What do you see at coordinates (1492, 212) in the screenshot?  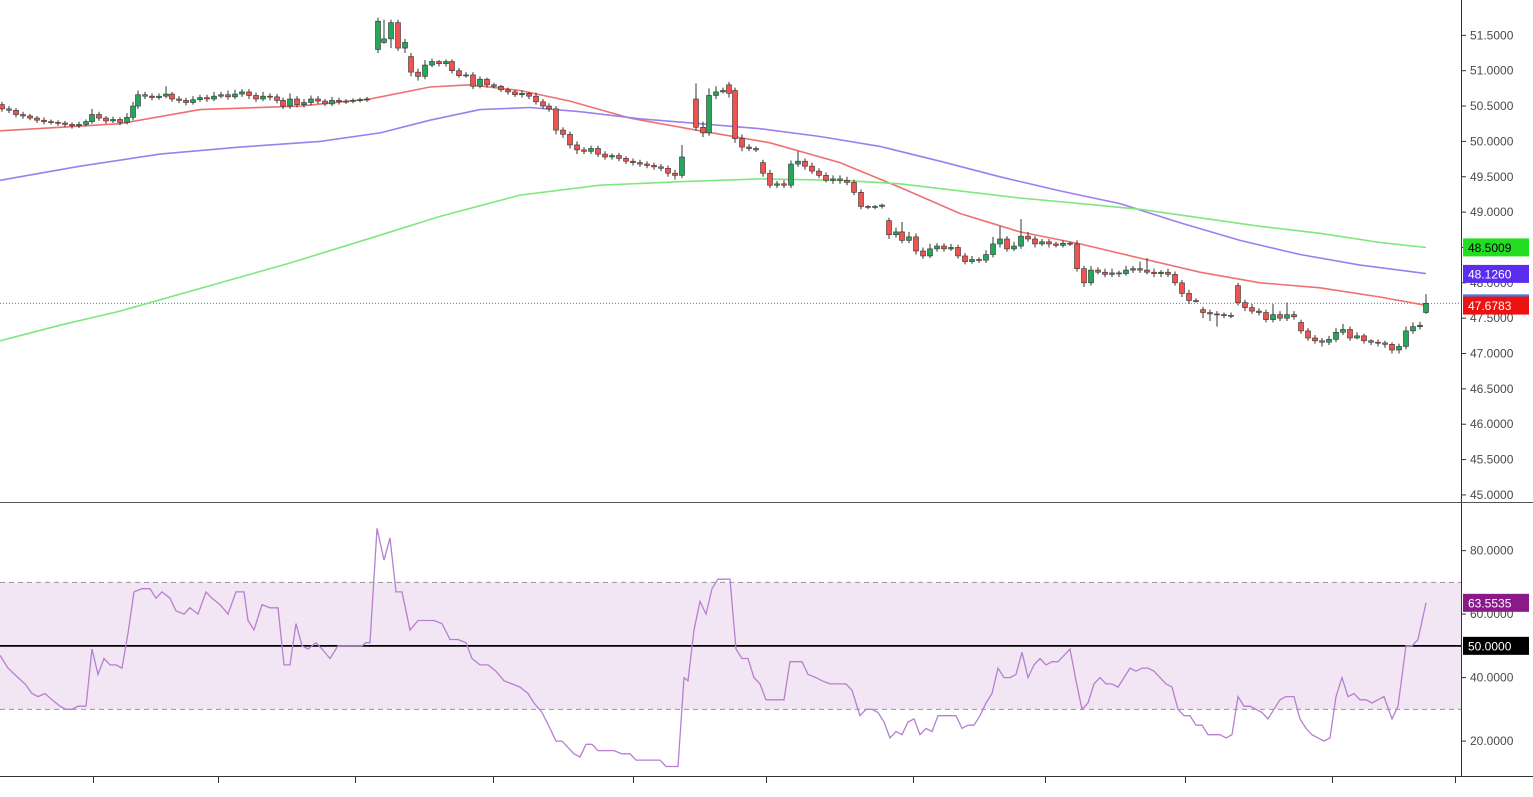 I see `price-tick-label: 49.0000` at bounding box center [1492, 212].